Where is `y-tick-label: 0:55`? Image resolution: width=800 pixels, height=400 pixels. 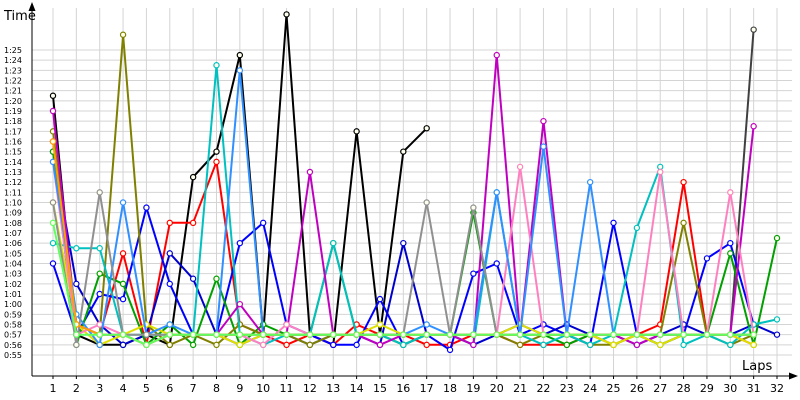
y-tick-label: 0:55 is located at coordinates (13, 355).